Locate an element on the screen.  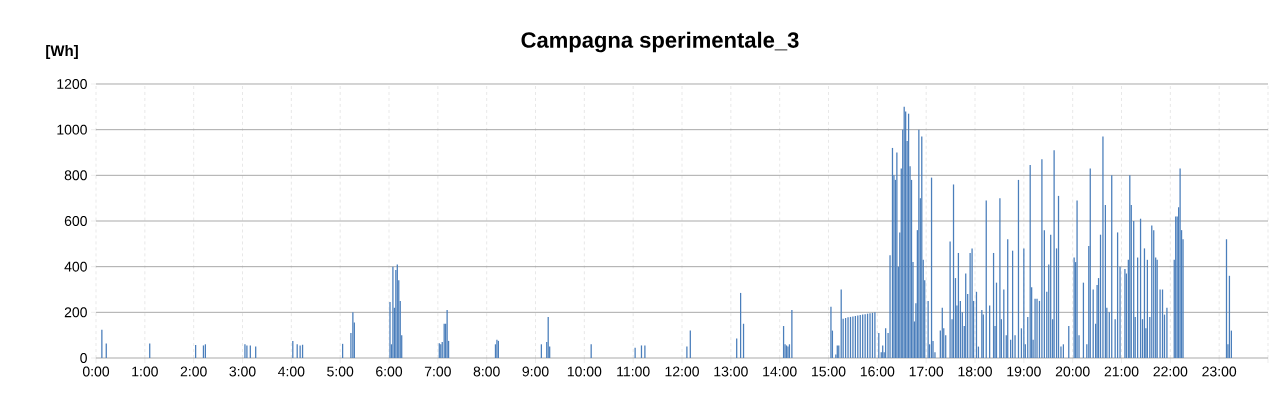
x-tick-label: 17:00 is located at coordinates (926, 371).